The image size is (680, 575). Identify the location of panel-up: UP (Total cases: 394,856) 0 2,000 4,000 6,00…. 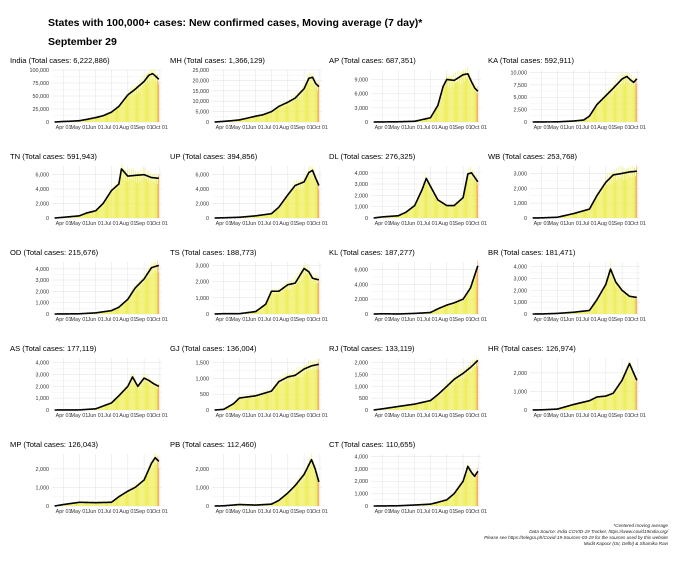
(247, 200).